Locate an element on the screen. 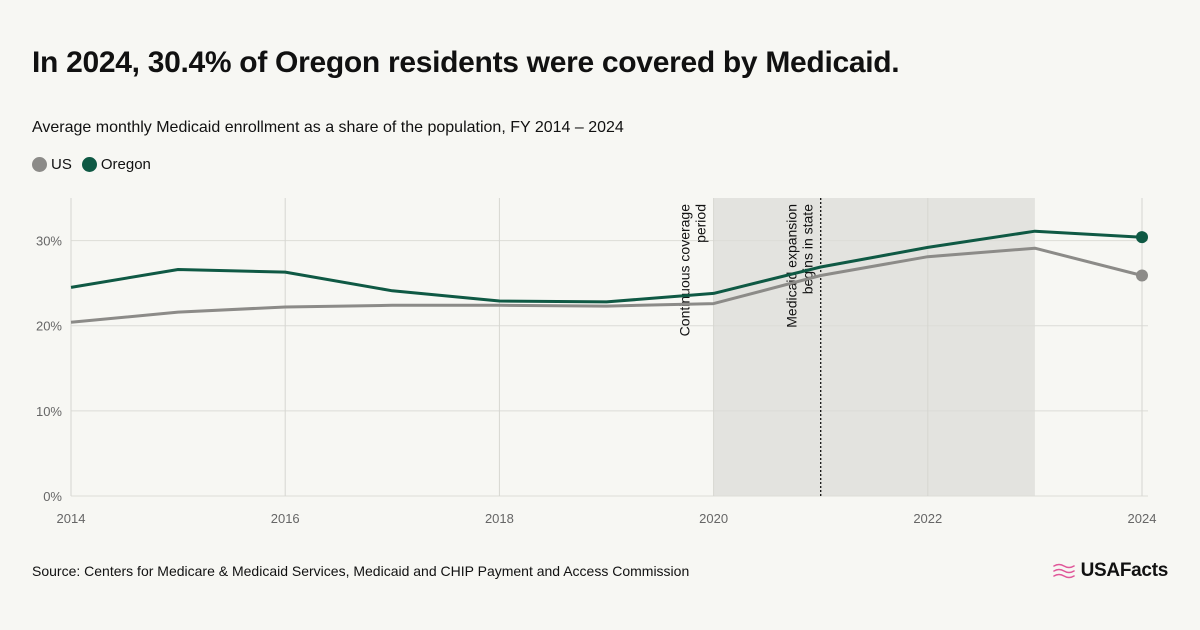 The width and height of the screenshot is (1200, 630). end-point-us is located at coordinates (1142, 275).